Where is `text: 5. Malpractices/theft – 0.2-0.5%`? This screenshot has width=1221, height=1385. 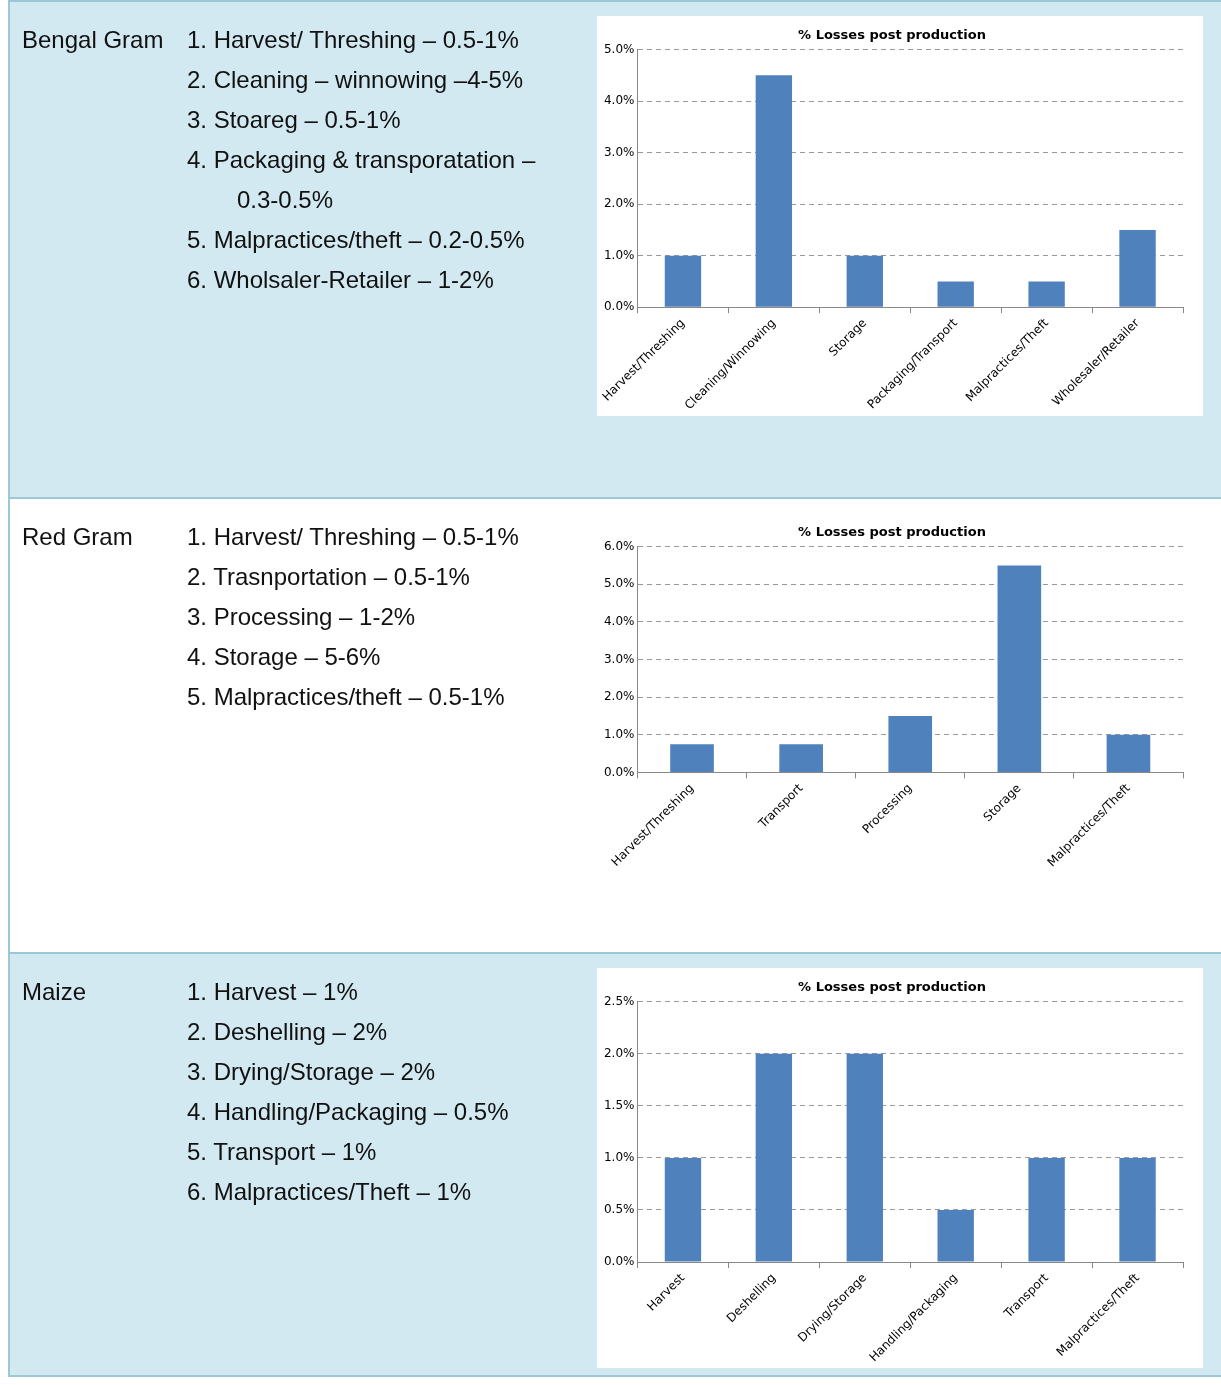
text: 5. Malpractices/theft – 0.2-0.5% is located at coordinates (356, 240).